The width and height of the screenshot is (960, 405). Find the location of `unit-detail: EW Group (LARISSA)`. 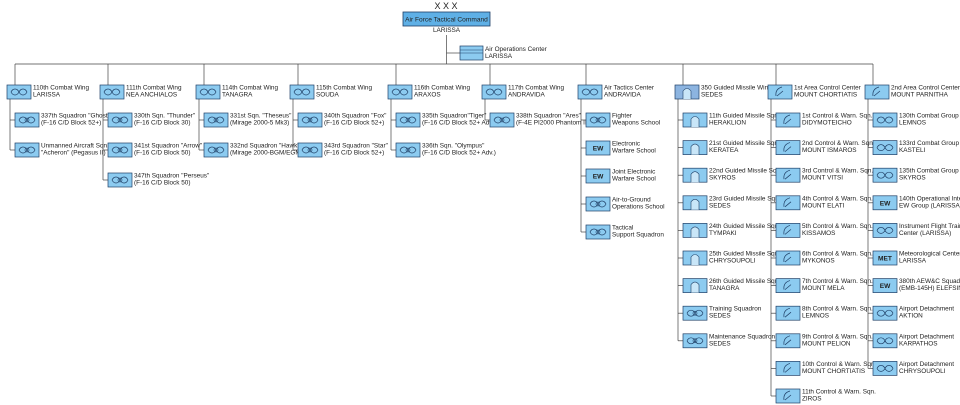

unit-detail: EW Group (LARISSA) is located at coordinates (929, 205).